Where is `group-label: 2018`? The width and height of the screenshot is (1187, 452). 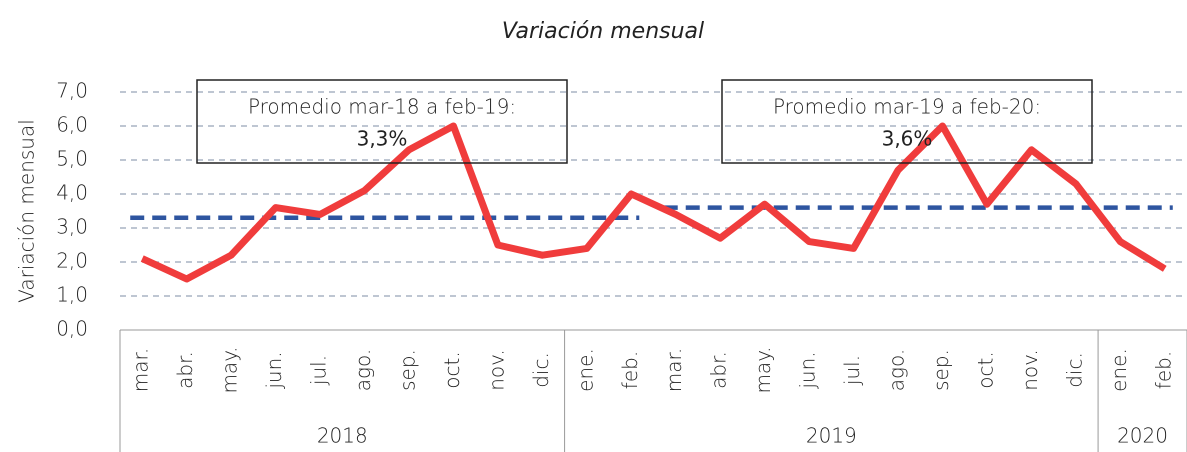 group-label: 2018 is located at coordinates (342, 436).